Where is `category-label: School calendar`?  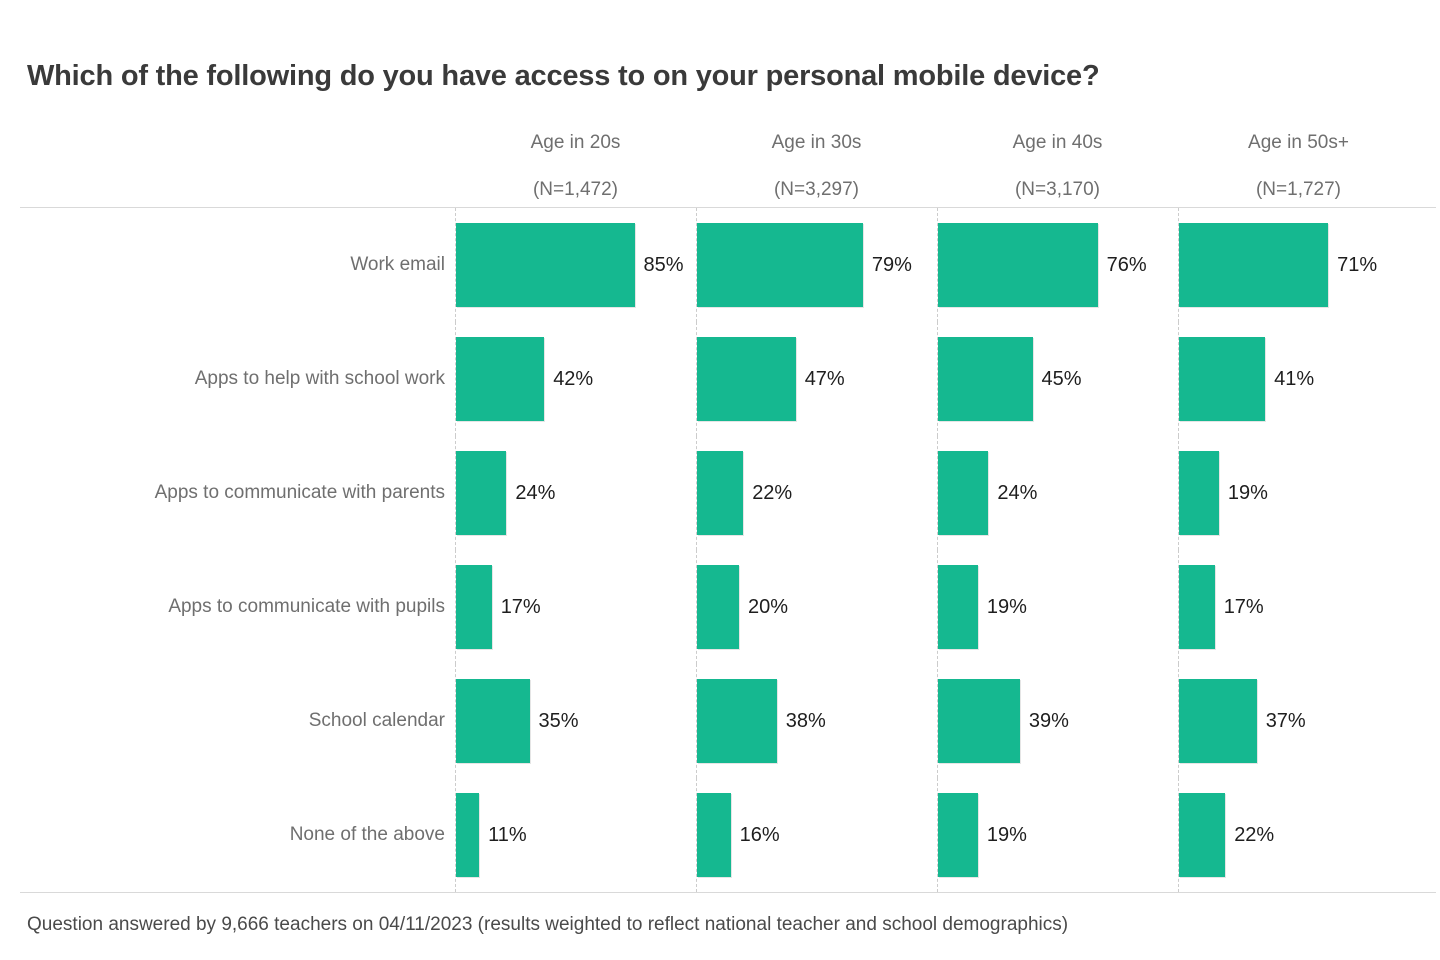 category-label: School calendar is located at coordinates (376, 720).